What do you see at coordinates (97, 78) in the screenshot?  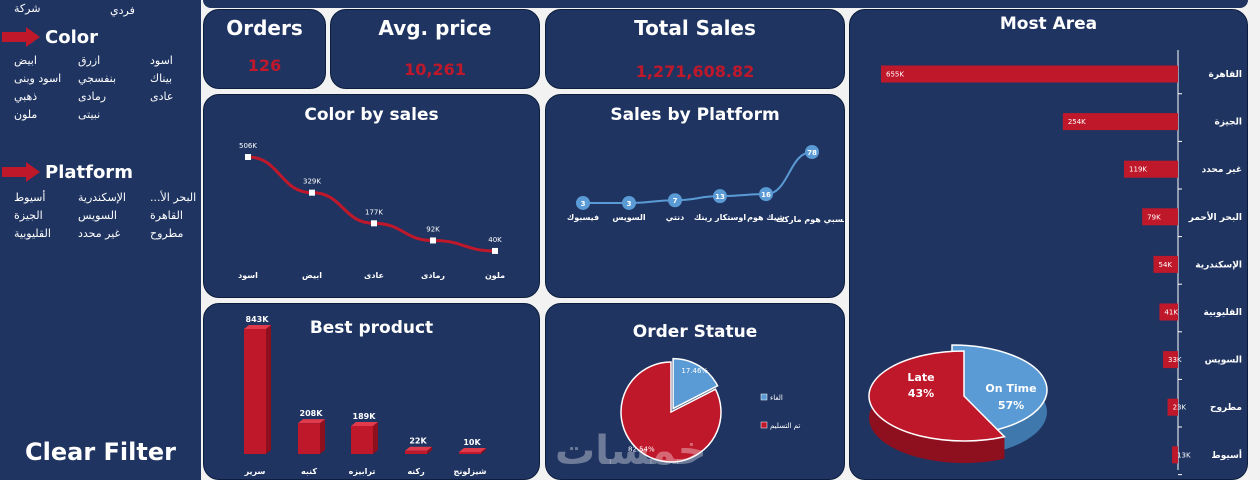 I see `slicer-item: بنفسجي` at bounding box center [97, 78].